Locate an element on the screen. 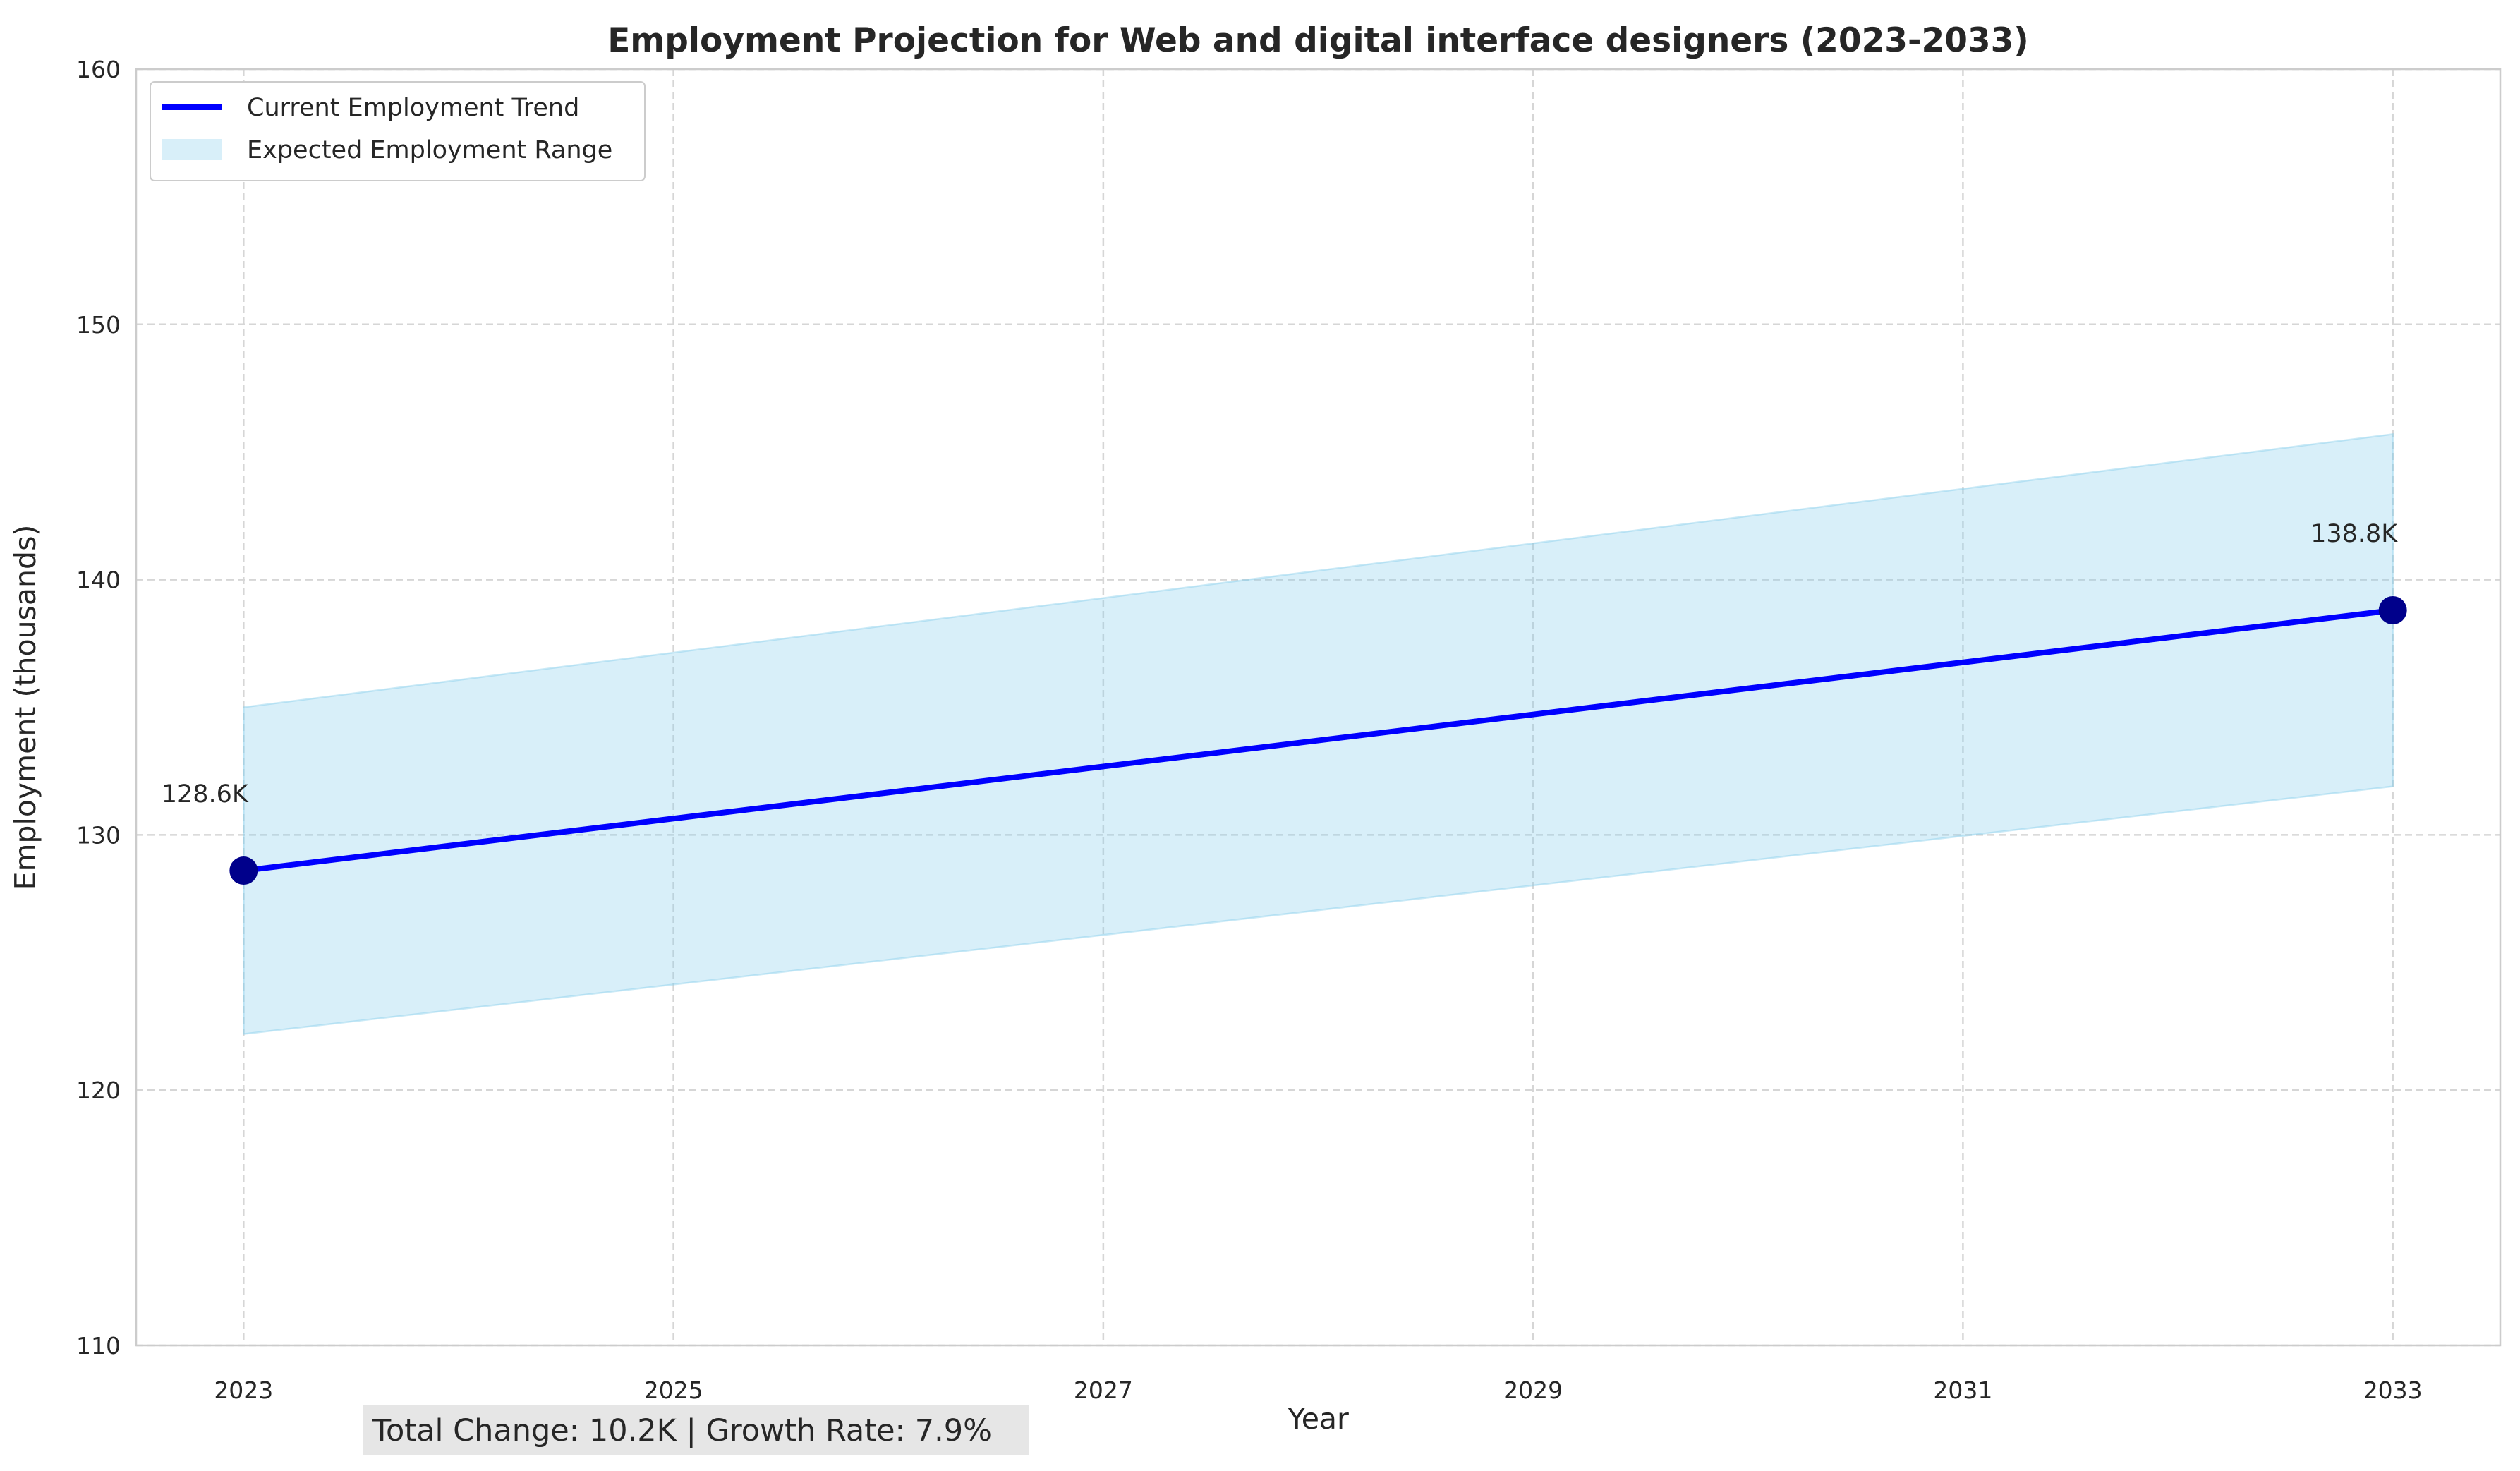 The image size is (2520, 1471). data-label: 128.6K is located at coordinates (206, 794).